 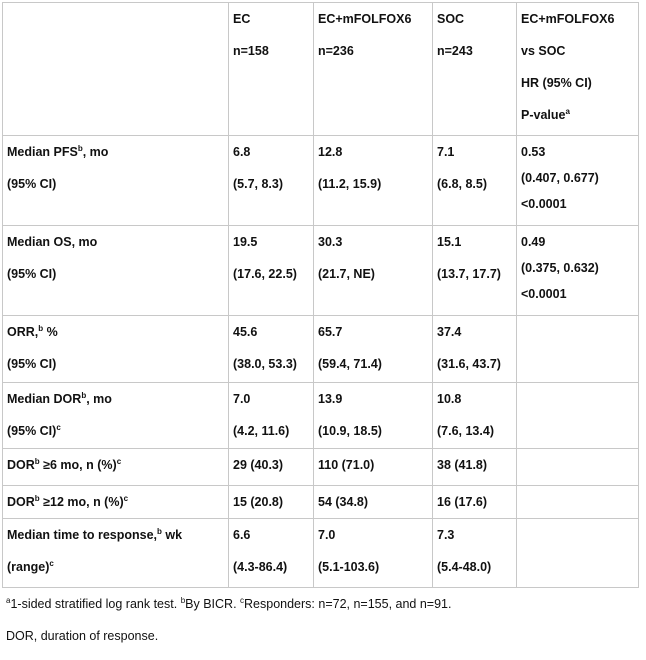 I want to click on header-cell, so click(x=115, y=69).